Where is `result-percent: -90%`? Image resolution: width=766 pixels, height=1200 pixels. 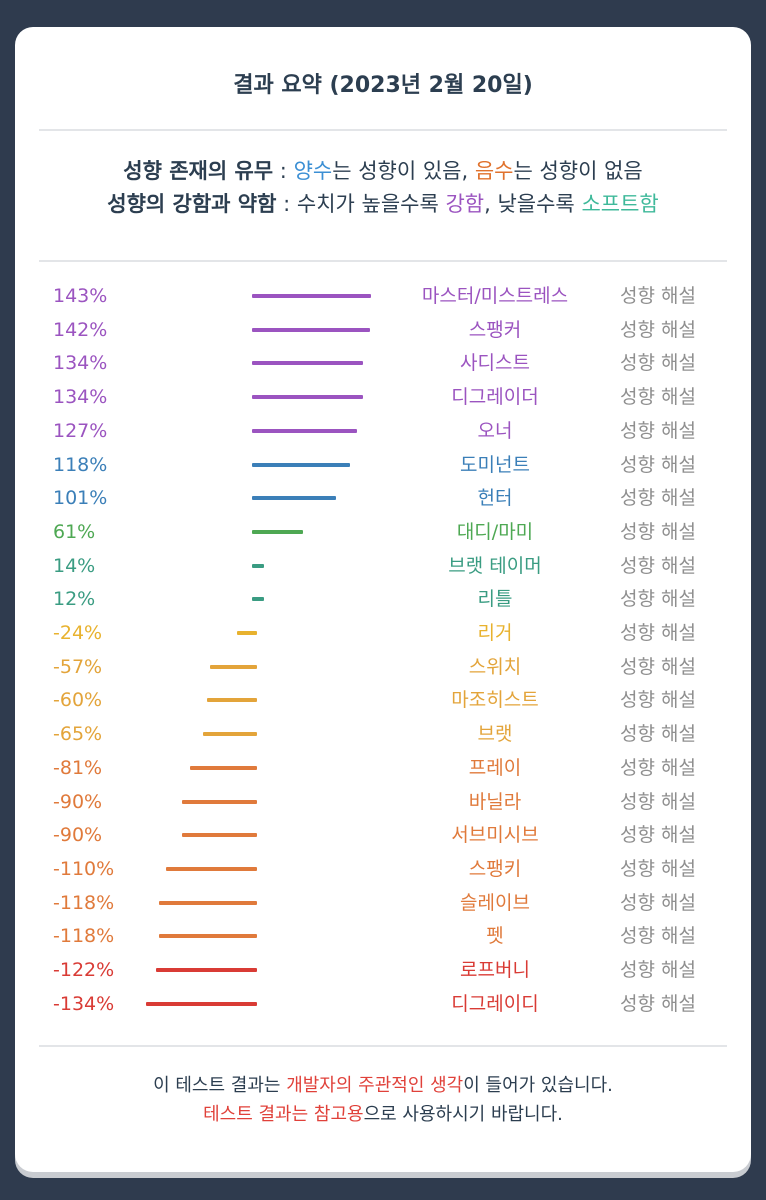
result-percent: -90% is located at coordinates (78, 835).